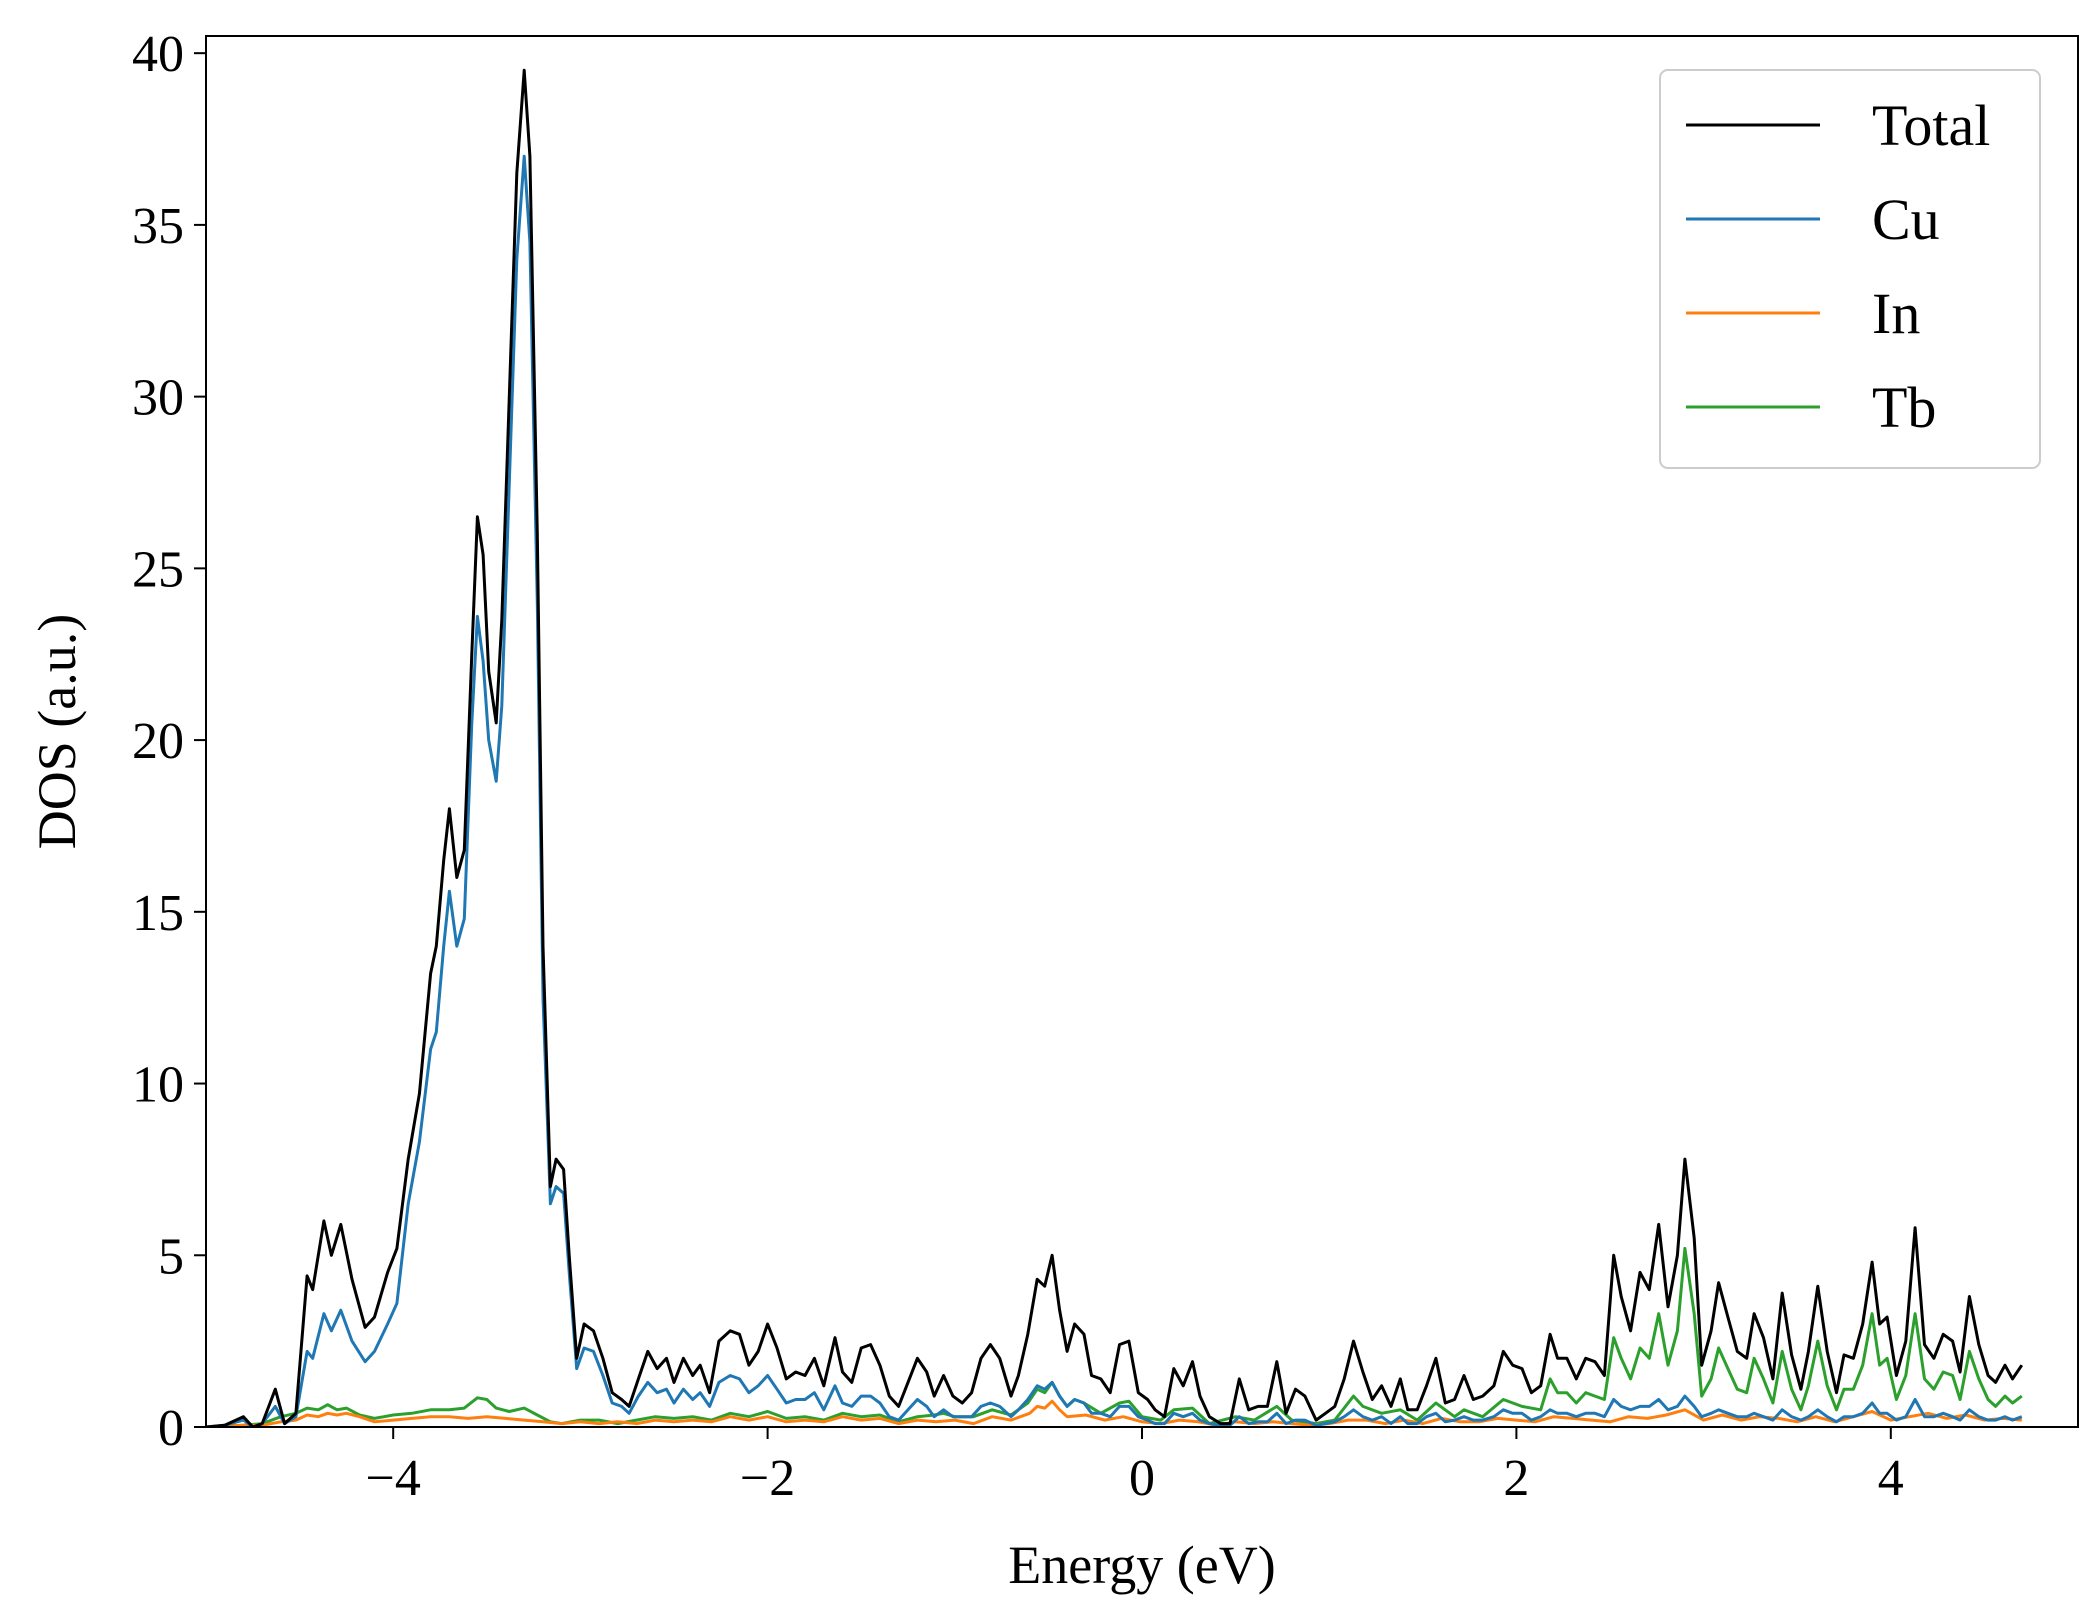 The image size is (2097, 1620). I want to click on y-tick-label: 35, so click(158, 226).